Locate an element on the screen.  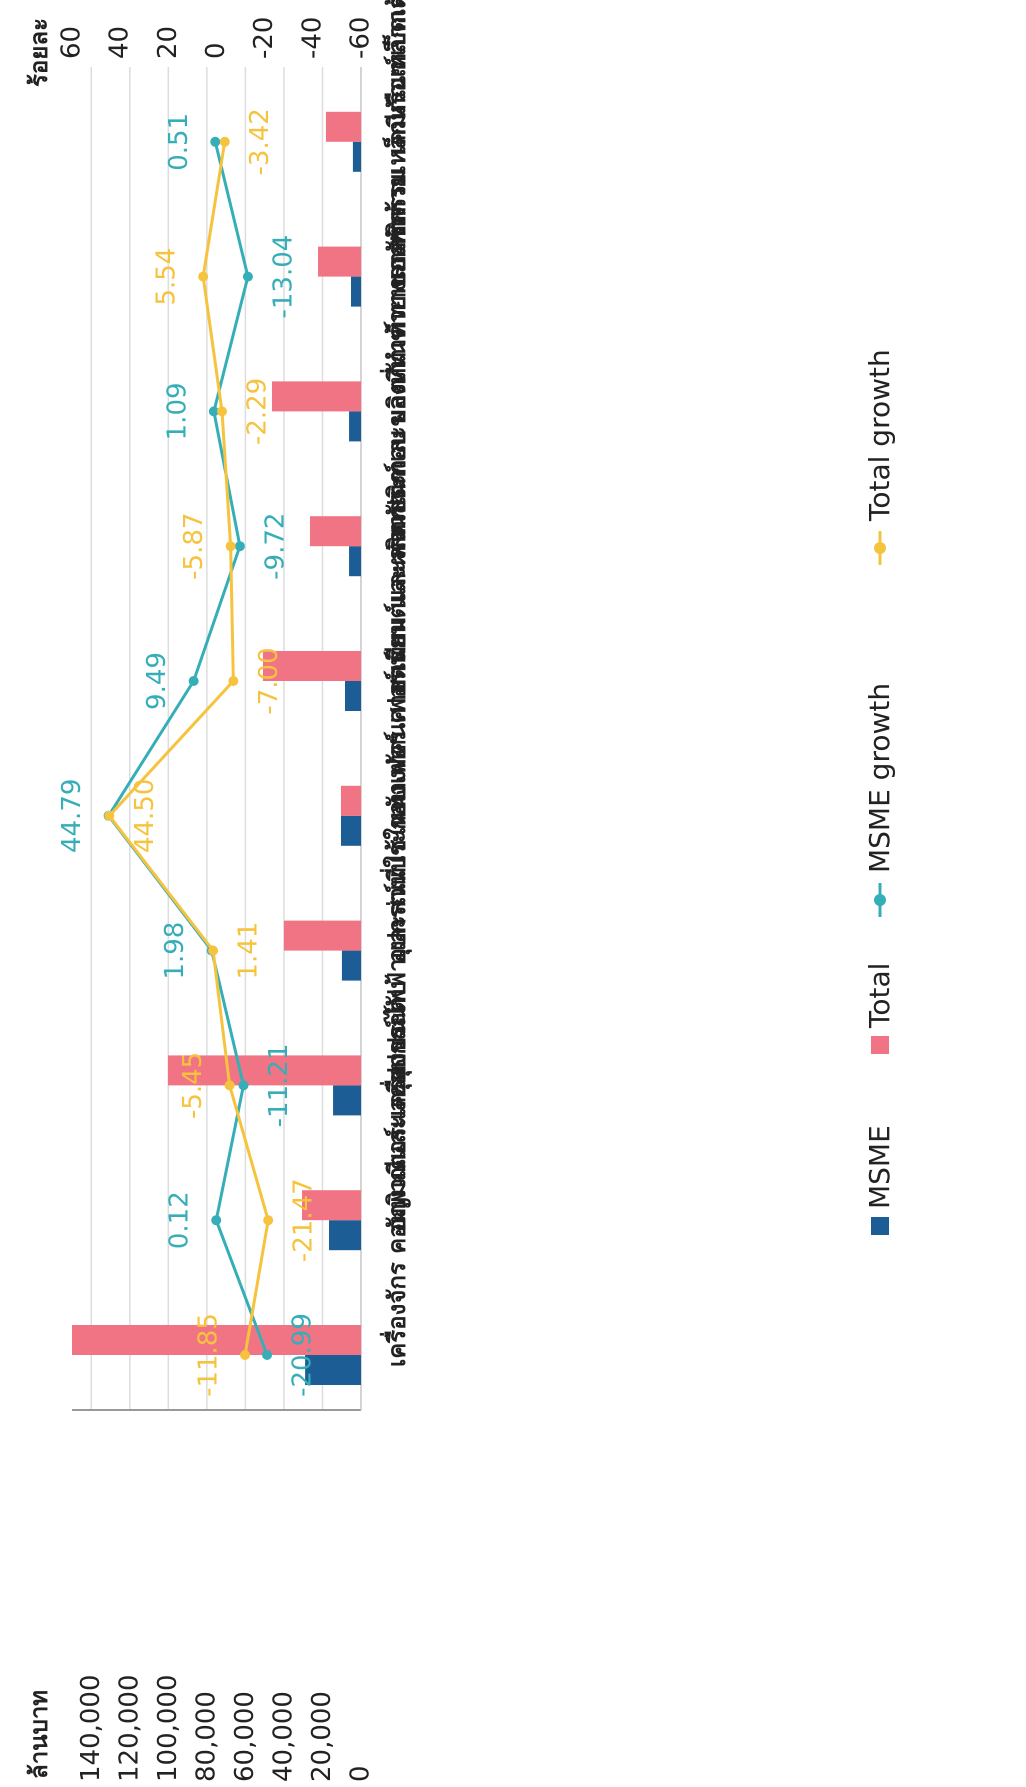
y2-tick-label: 40 is located at coordinates (120, 42).